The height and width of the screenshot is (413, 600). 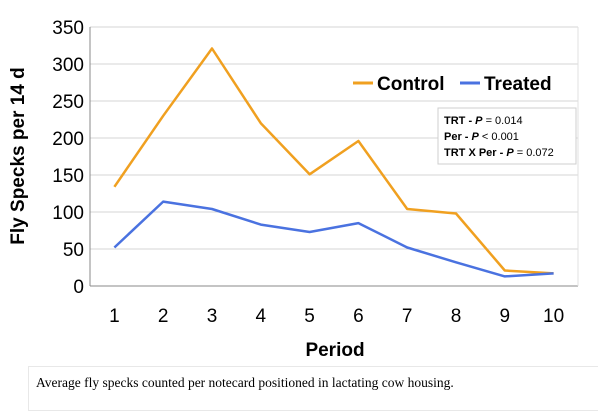 What do you see at coordinates (68, 213) in the screenshot?
I see `y-tick-label: 100` at bounding box center [68, 213].